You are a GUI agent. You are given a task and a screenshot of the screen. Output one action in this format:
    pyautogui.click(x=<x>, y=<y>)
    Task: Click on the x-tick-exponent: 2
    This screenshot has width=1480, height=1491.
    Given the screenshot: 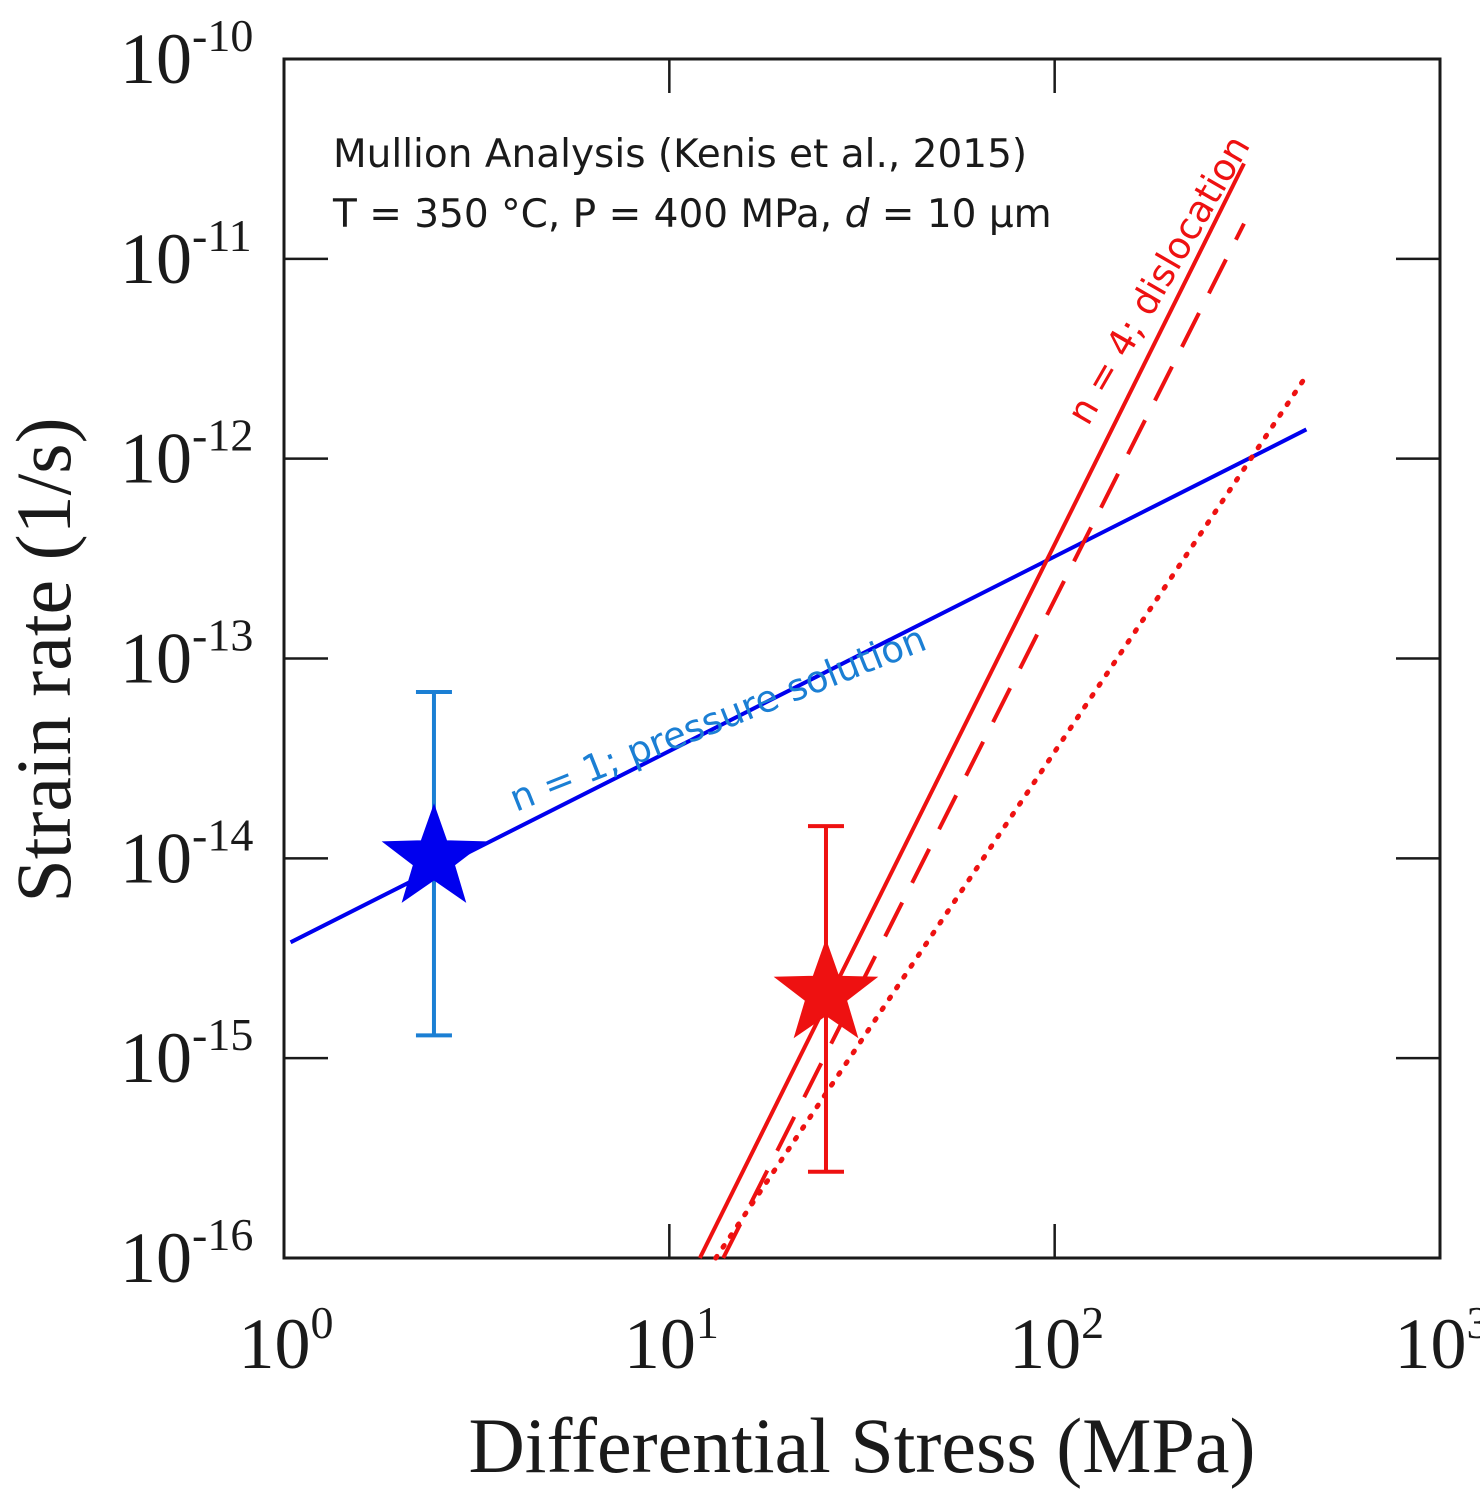 What is the action you would take?
    pyautogui.click(x=1092, y=1322)
    